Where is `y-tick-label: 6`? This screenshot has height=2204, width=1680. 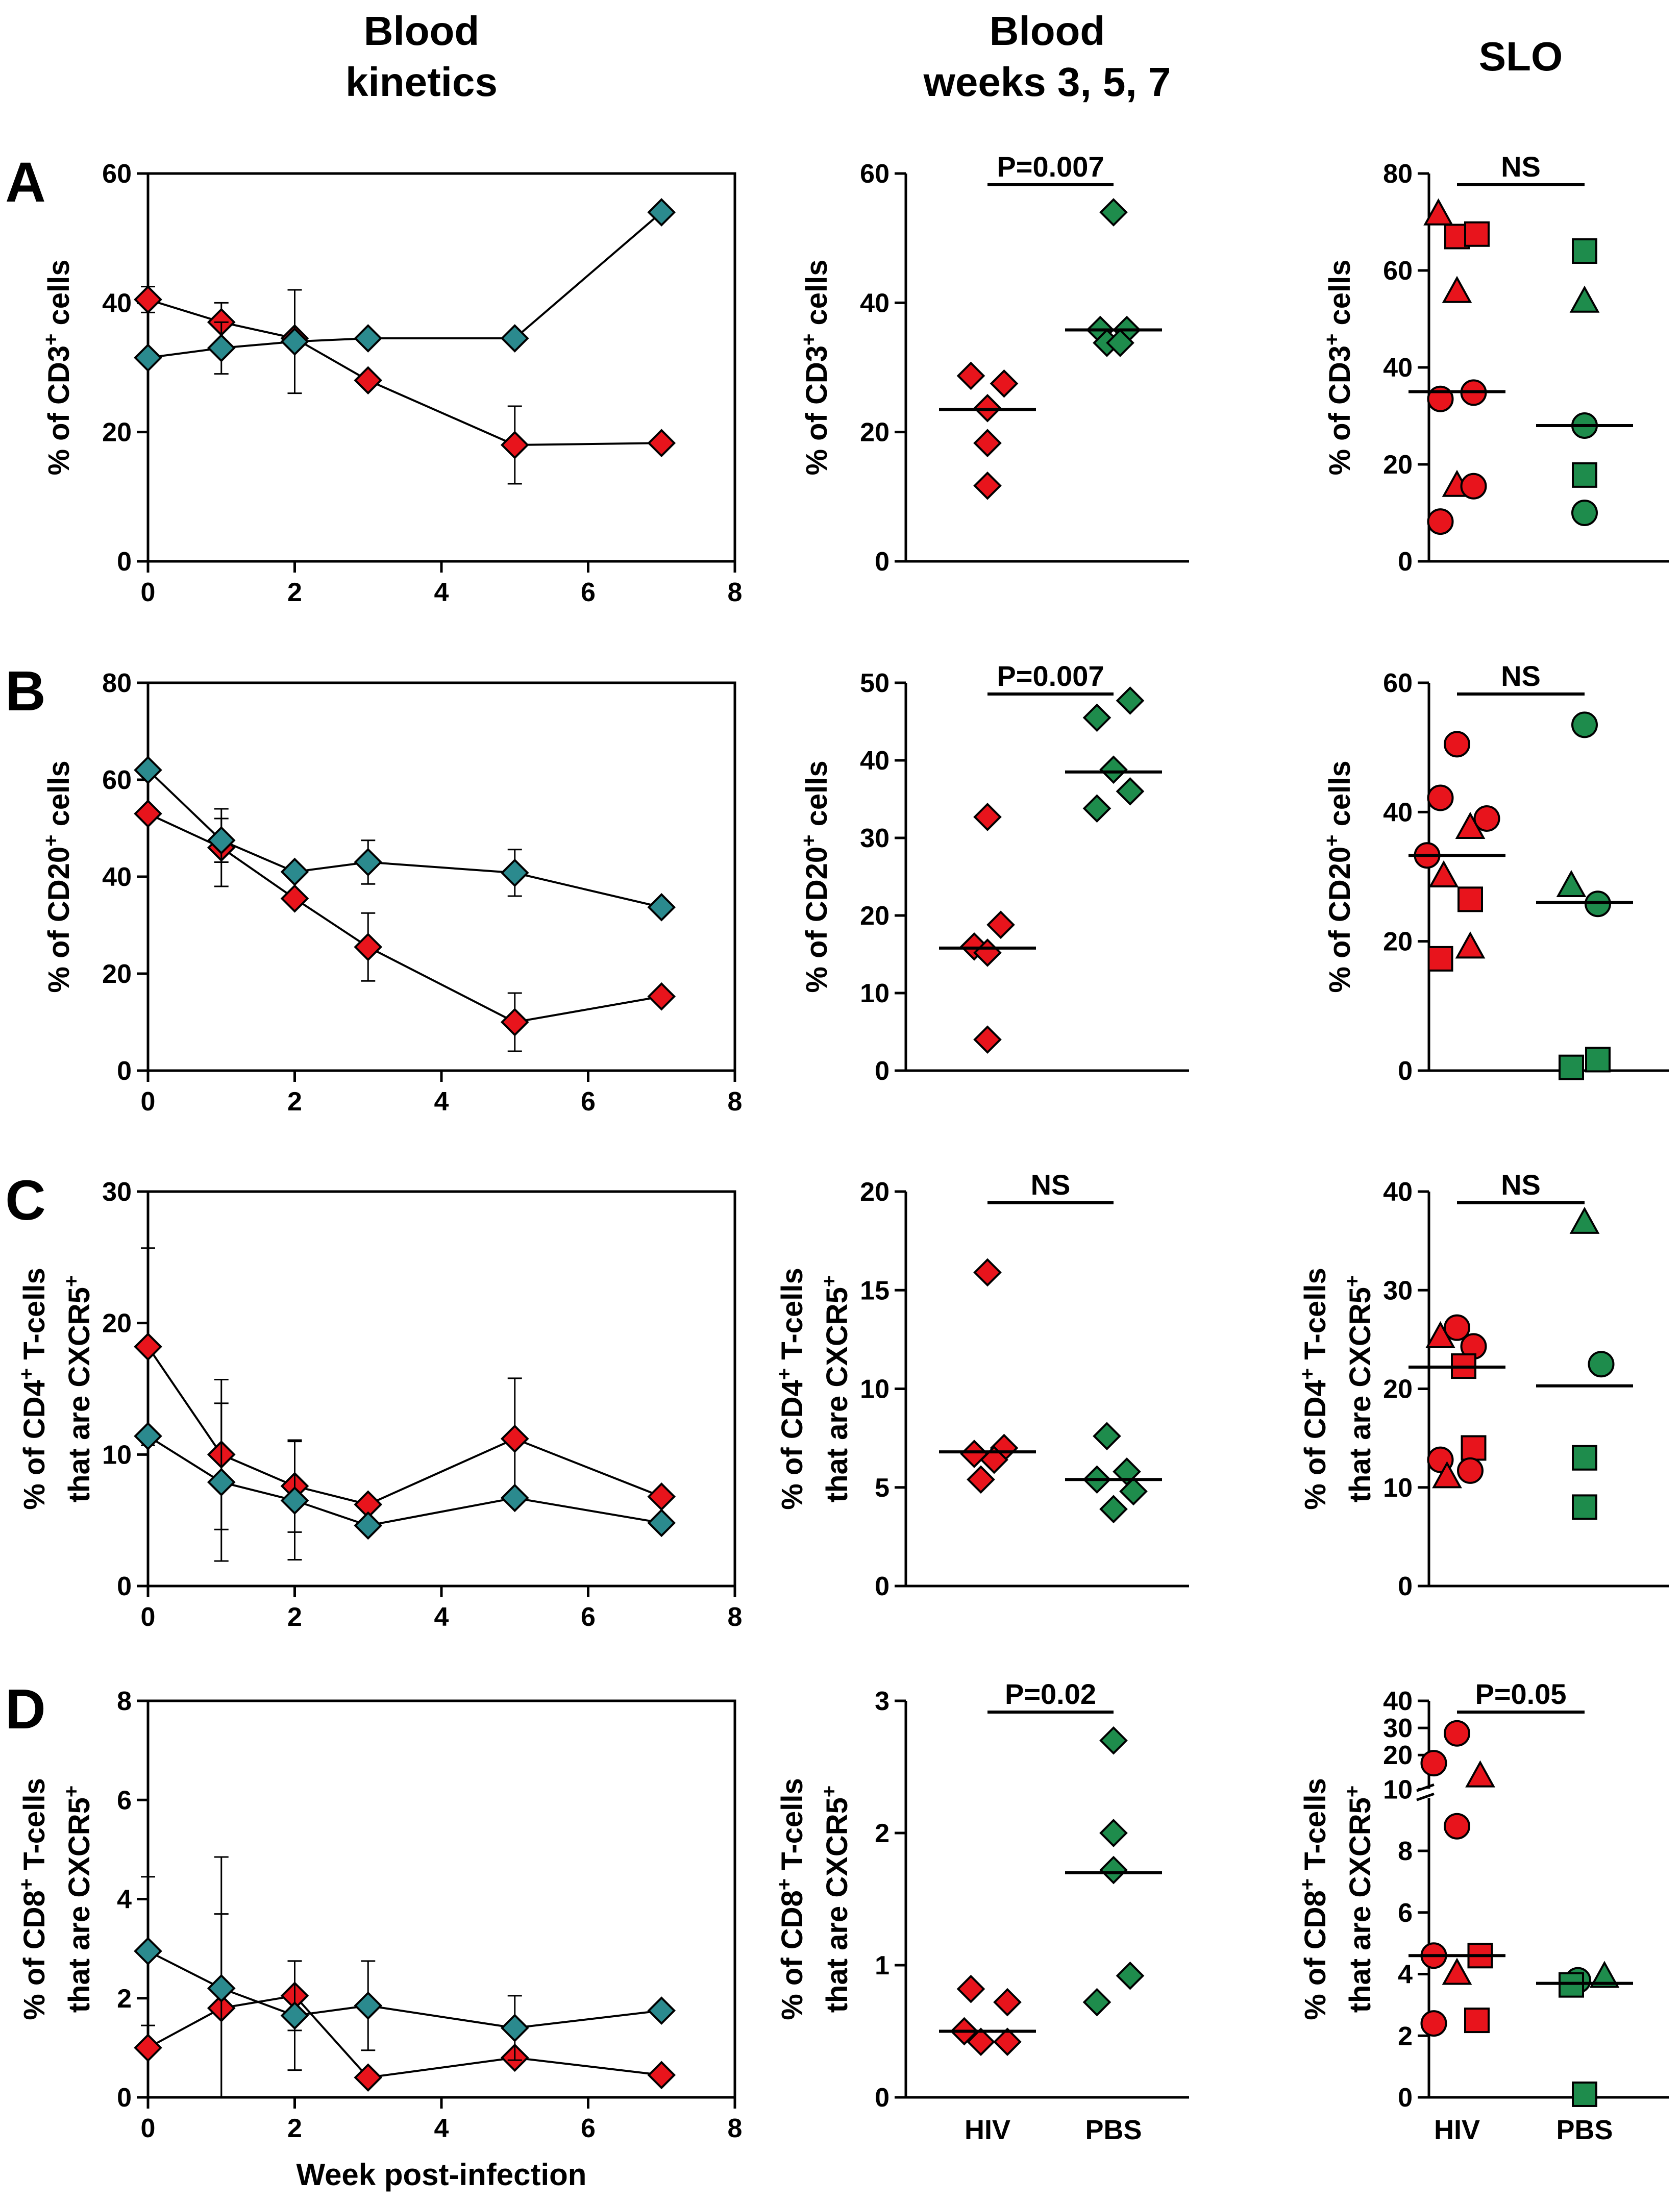 y-tick-label: 6 is located at coordinates (124, 1801).